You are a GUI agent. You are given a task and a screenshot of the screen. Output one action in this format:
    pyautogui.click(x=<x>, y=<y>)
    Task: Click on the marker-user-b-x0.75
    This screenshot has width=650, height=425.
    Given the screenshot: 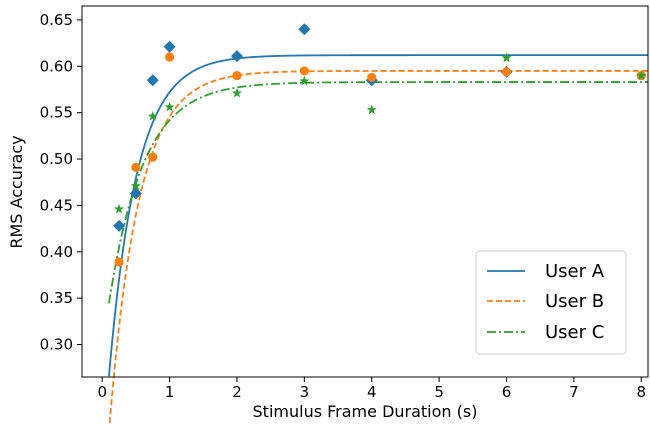 What is the action you would take?
    pyautogui.click(x=153, y=157)
    